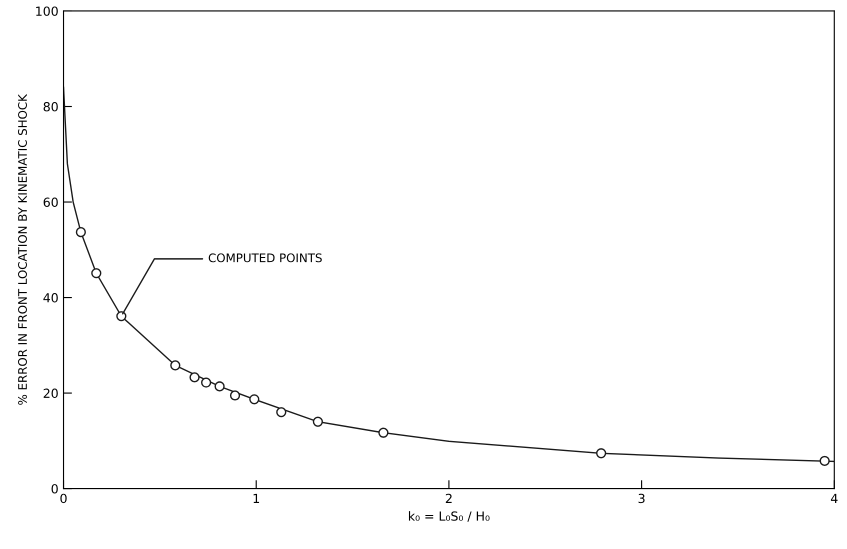 The height and width of the screenshot is (549, 847). Describe the element at coordinates (55, 489) in the screenshot. I see `y-tick-label: 0` at that location.